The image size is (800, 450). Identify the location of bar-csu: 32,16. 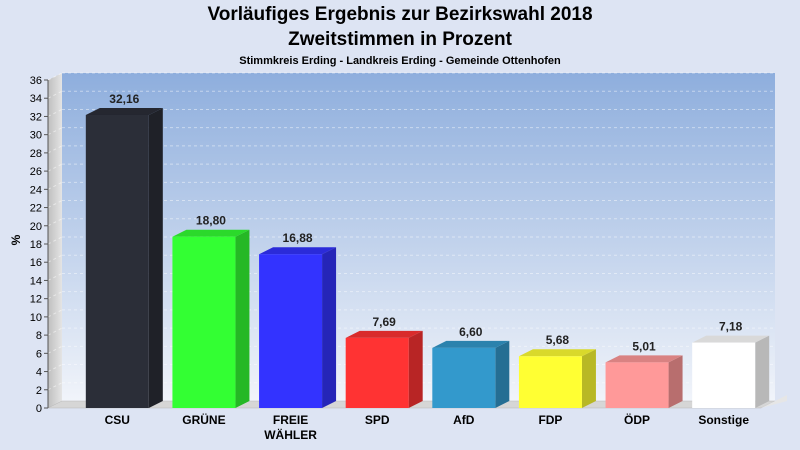
(124, 250).